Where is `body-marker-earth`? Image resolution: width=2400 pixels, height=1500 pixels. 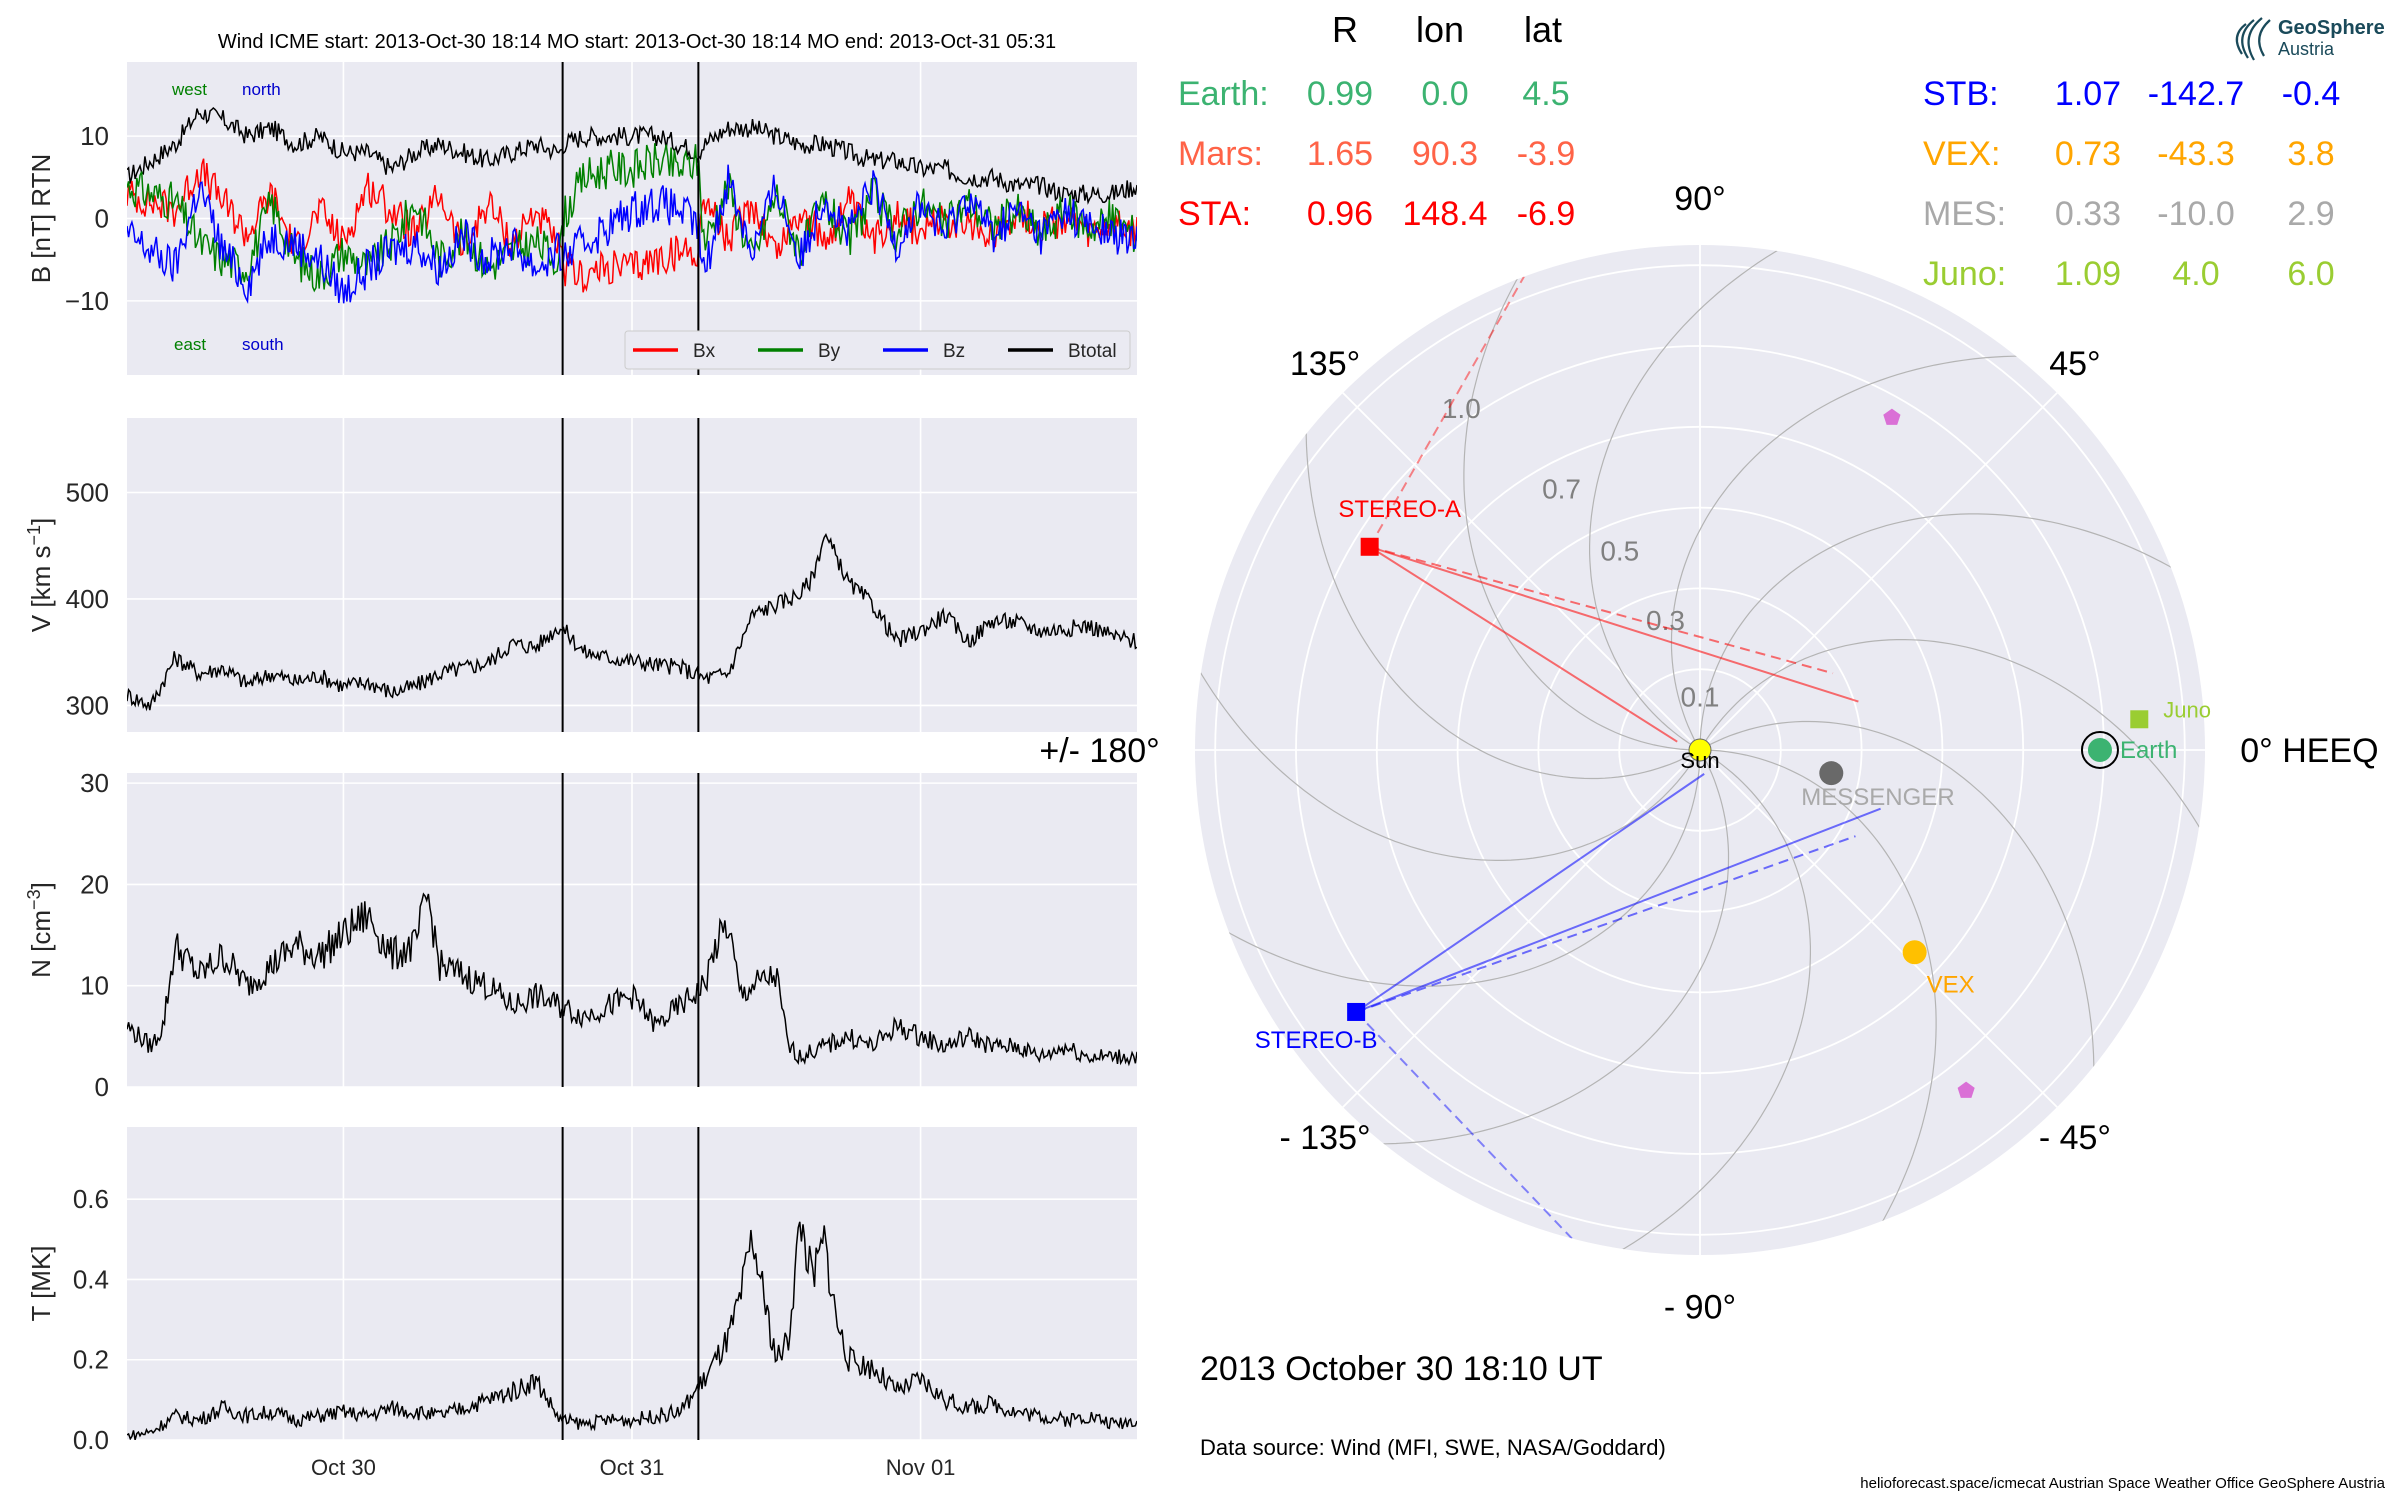 body-marker-earth is located at coordinates (2099, 750).